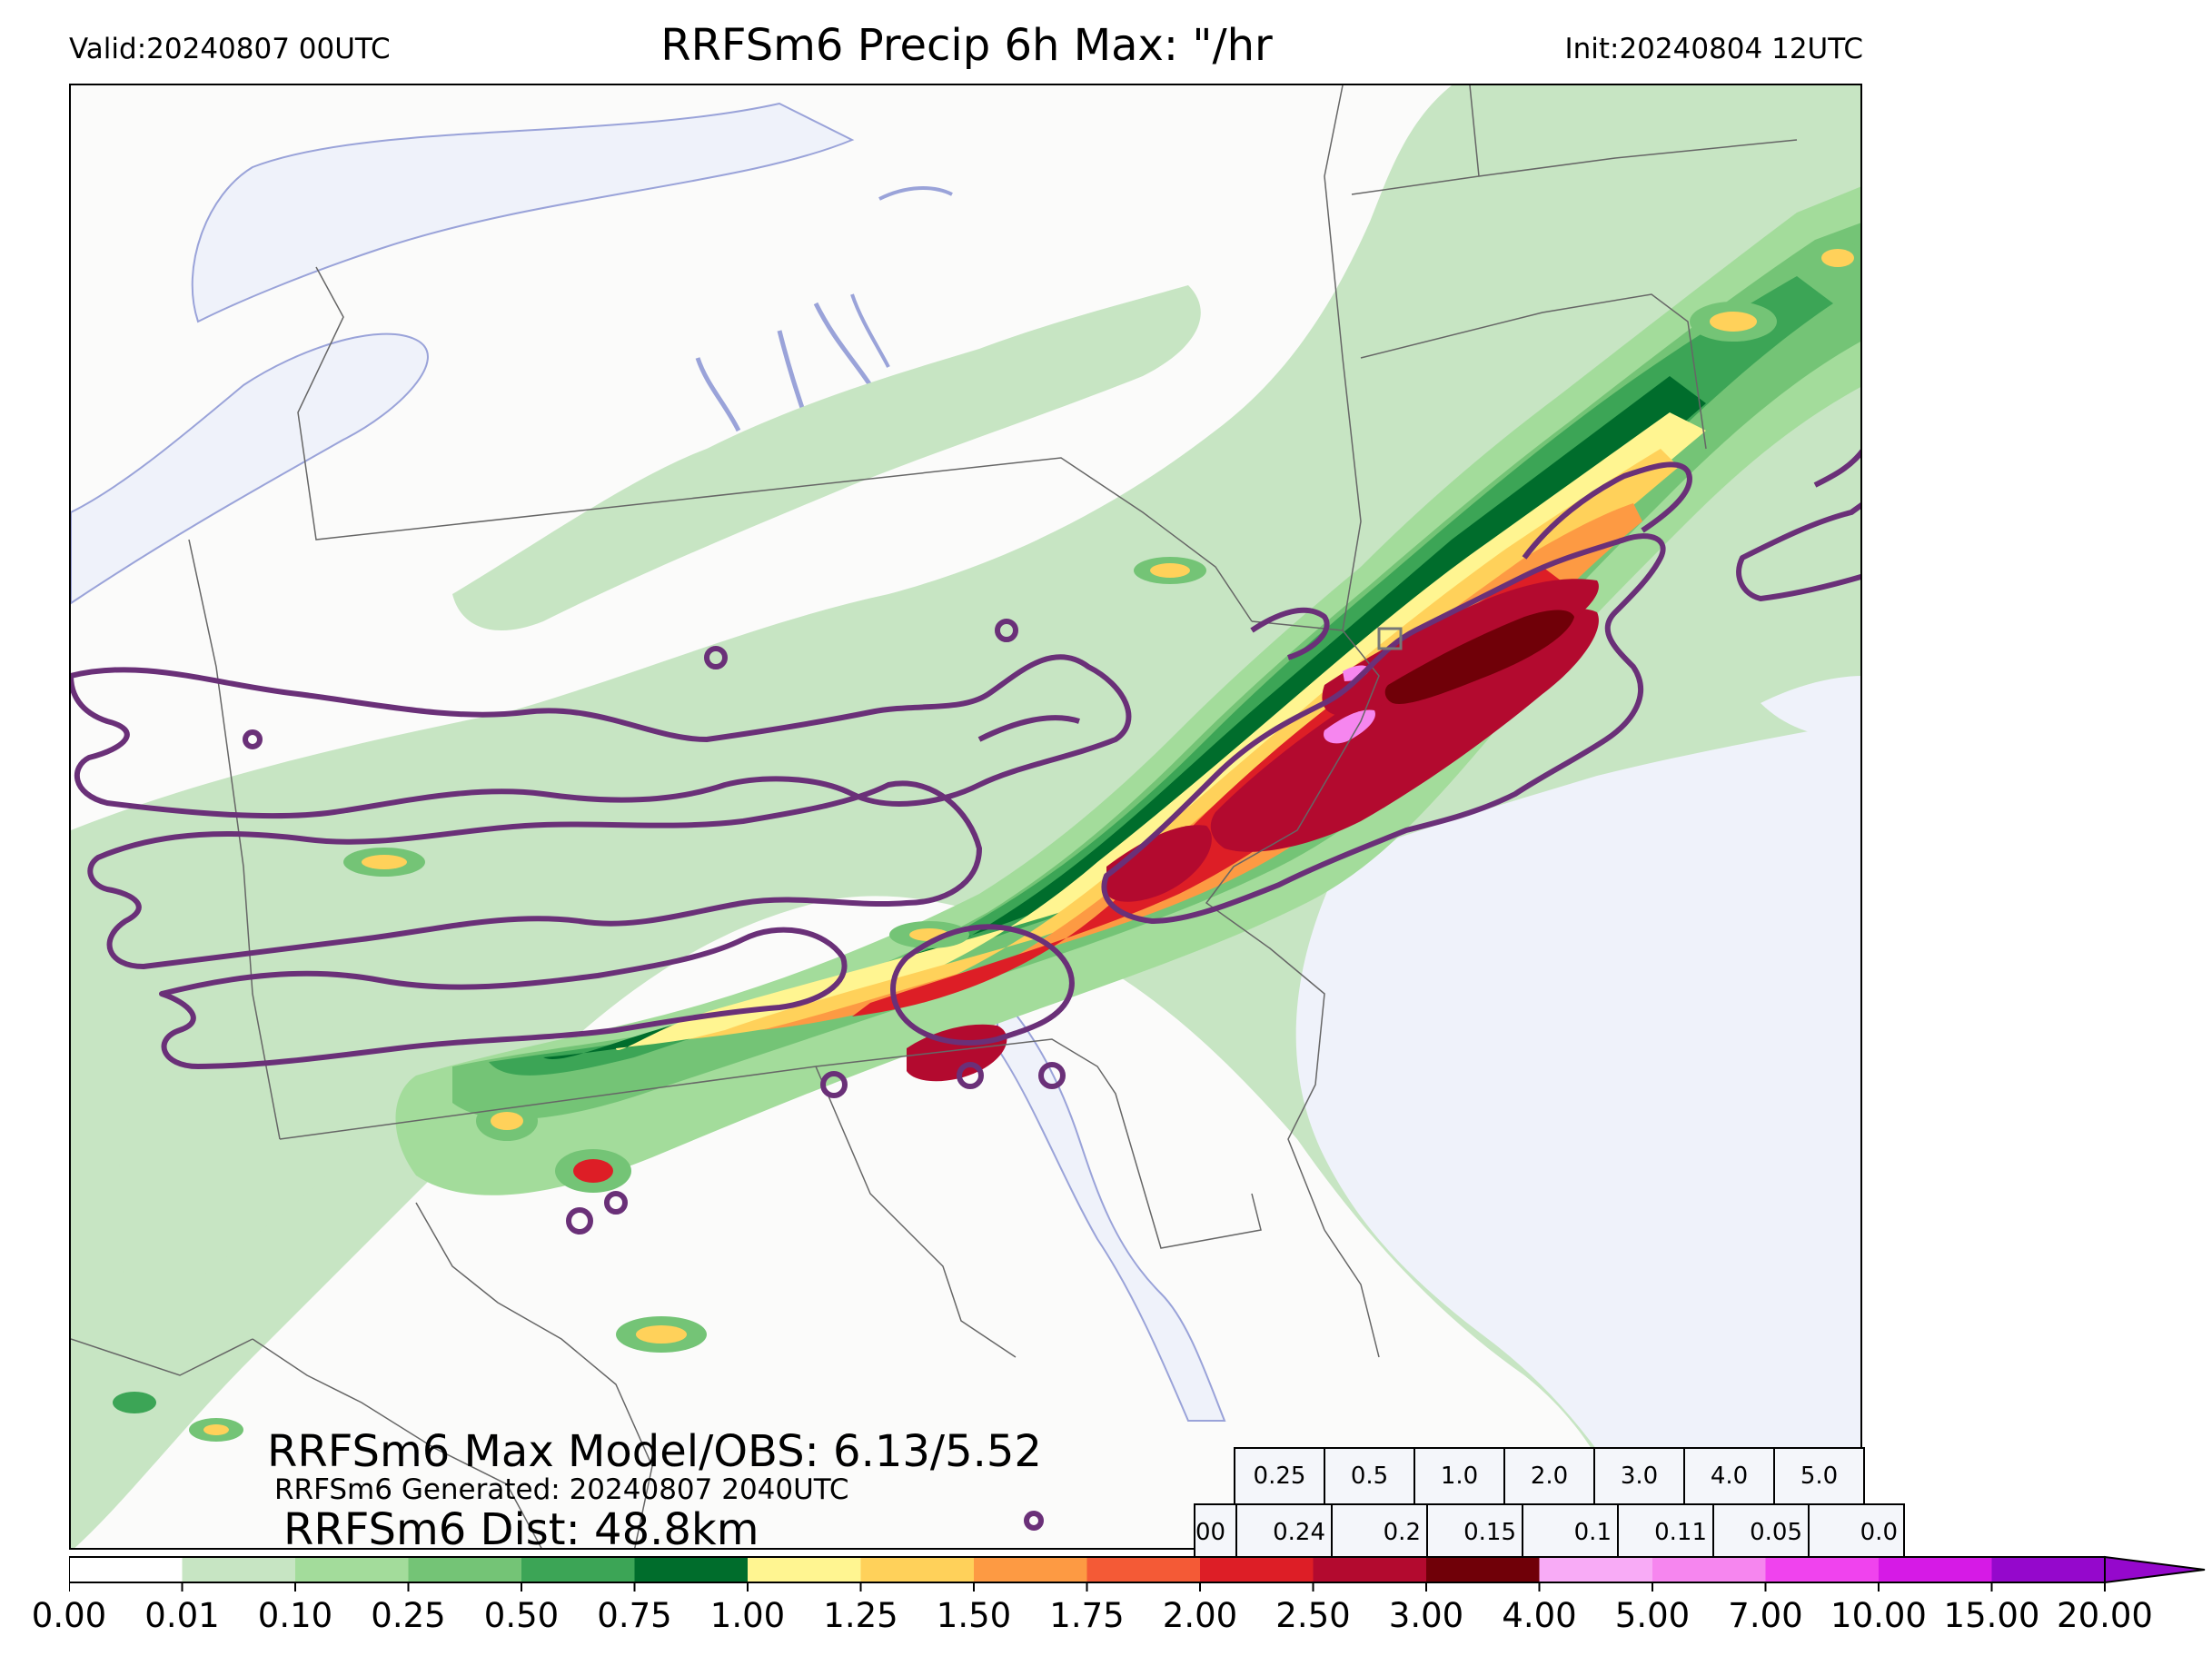 This screenshot has height=1666, width=2212. I want to click on score-table: 00 0.24 0.2 0.15 0.1 0.11 0.05 0.0, so click(1549, 1533).